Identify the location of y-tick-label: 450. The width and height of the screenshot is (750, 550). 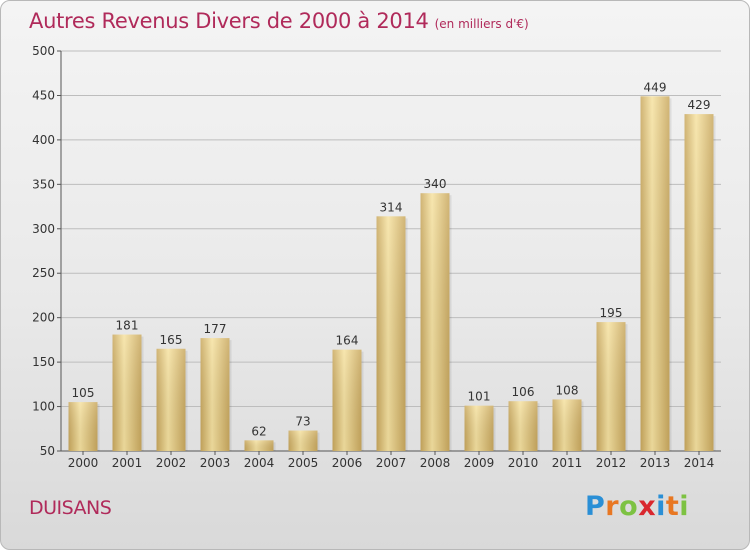
(43, 95).